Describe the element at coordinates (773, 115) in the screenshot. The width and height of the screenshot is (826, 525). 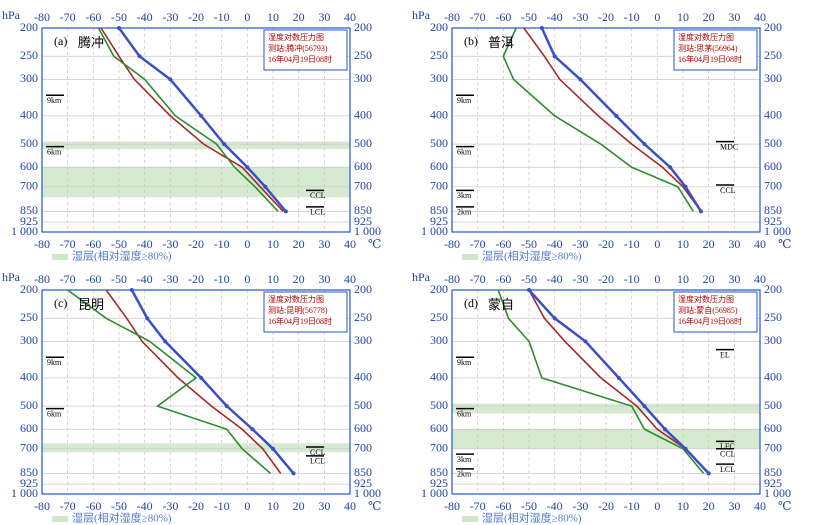
I see `y-tick-label-right: 400` at that location.